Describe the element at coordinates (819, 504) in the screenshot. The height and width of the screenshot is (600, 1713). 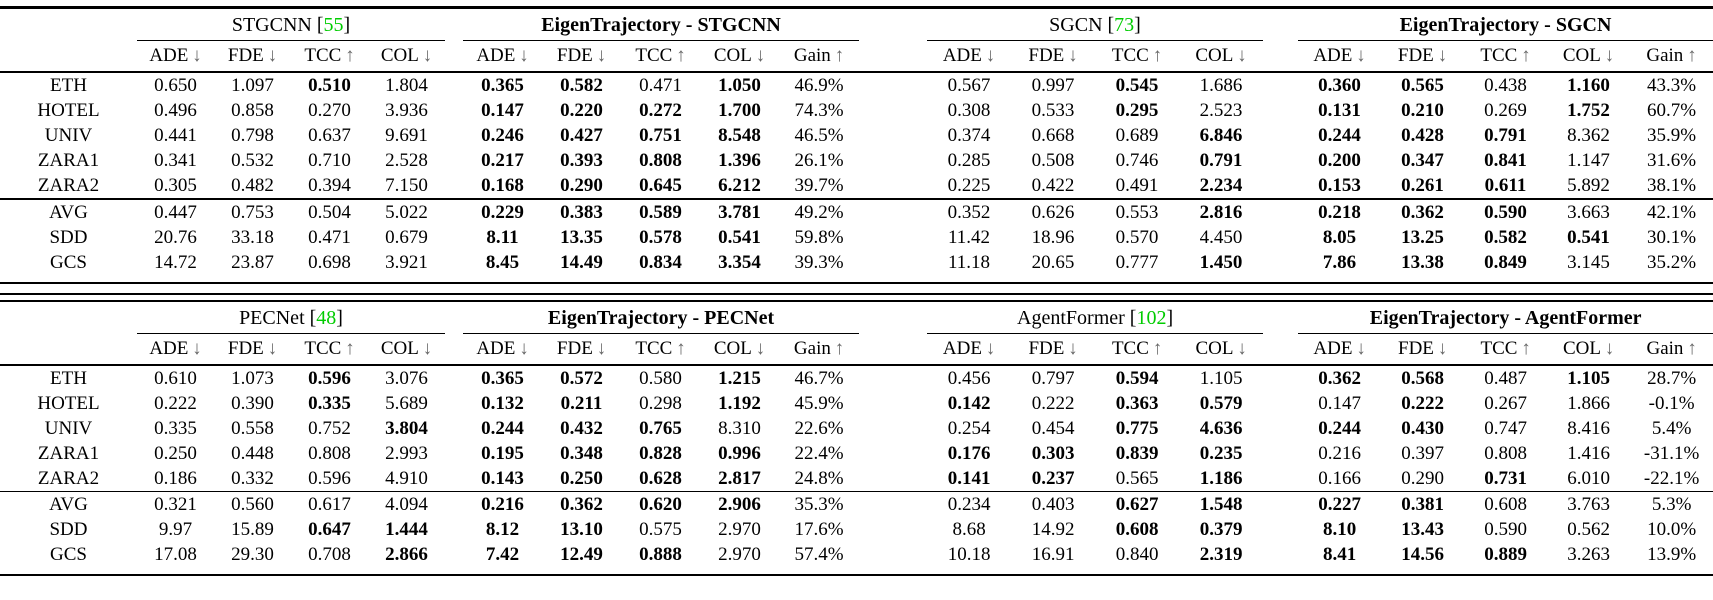
I see `gain-cell: 35.3%` at that location.